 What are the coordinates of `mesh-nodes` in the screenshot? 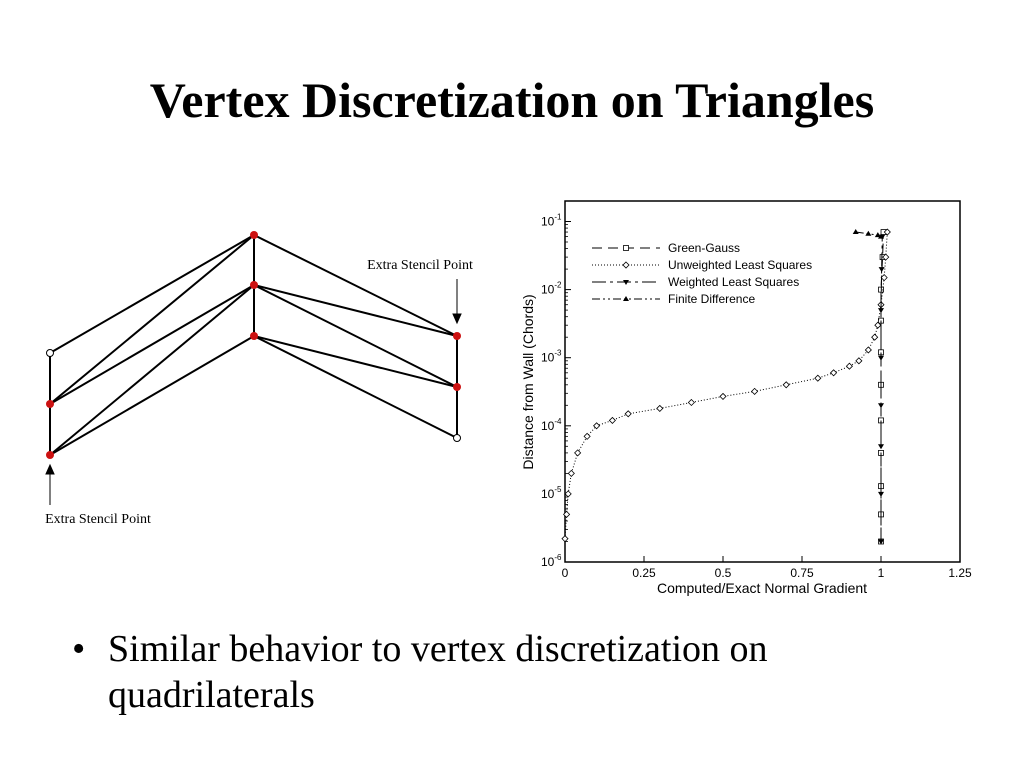 It's located at (253, 345).